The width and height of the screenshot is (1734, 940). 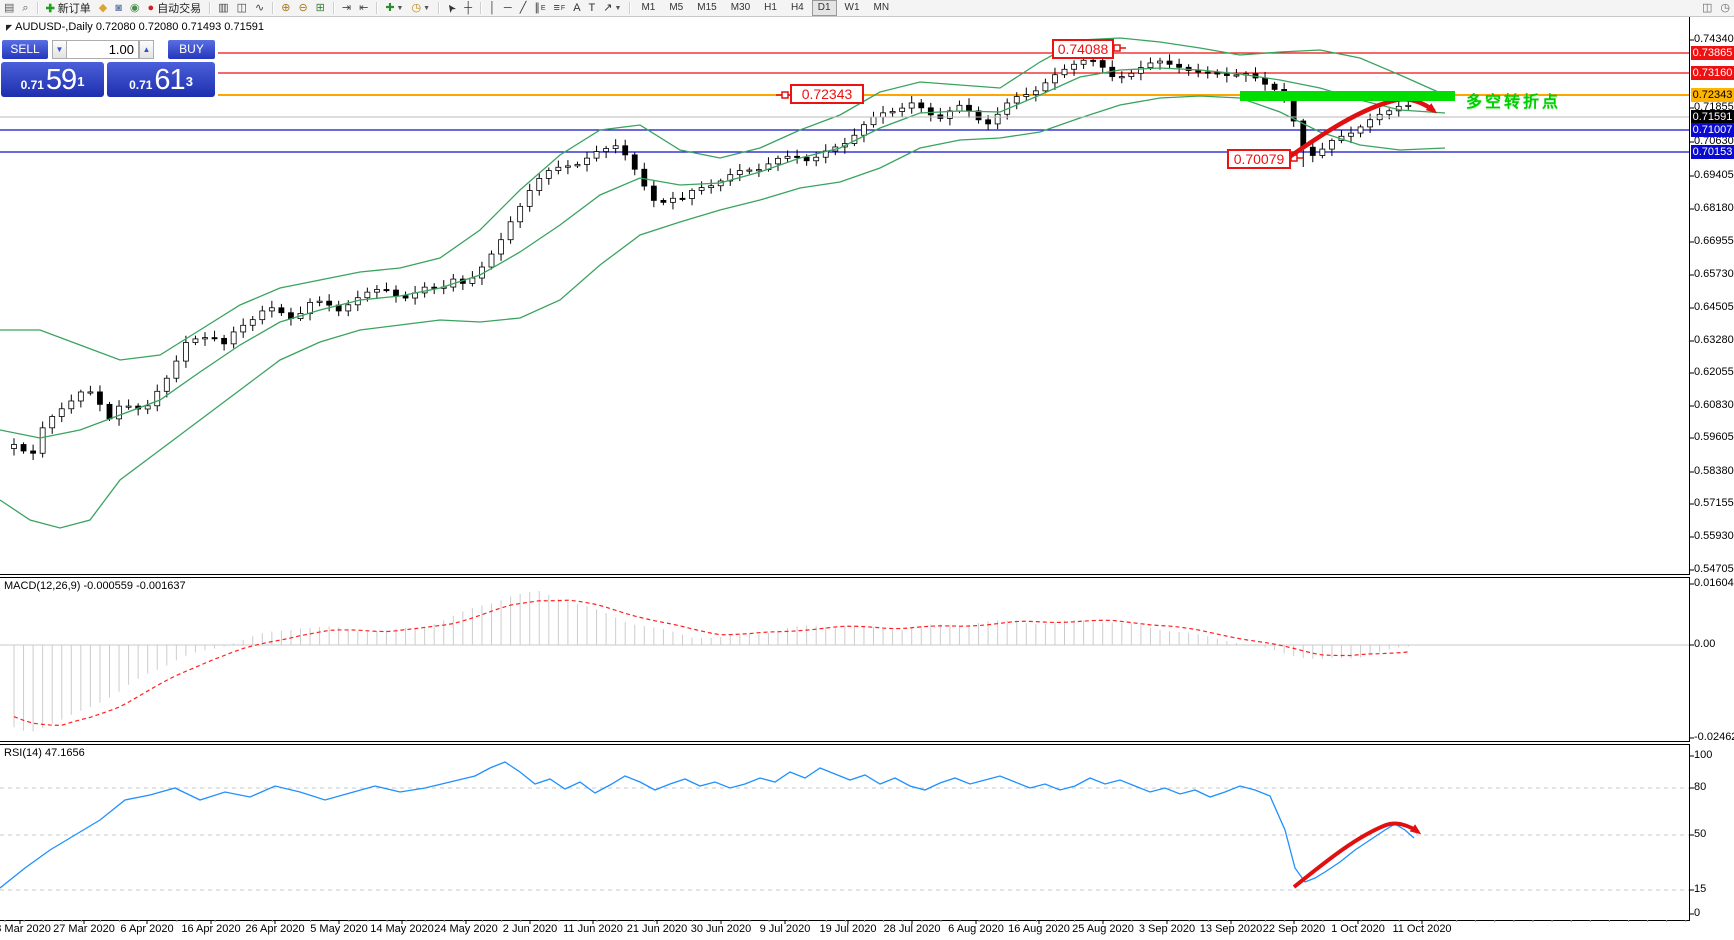 What do you see at coordinates (74, 9) in the screenshot?
I see `new-order-button-label: 新订单` at bounding box center [74, 9].